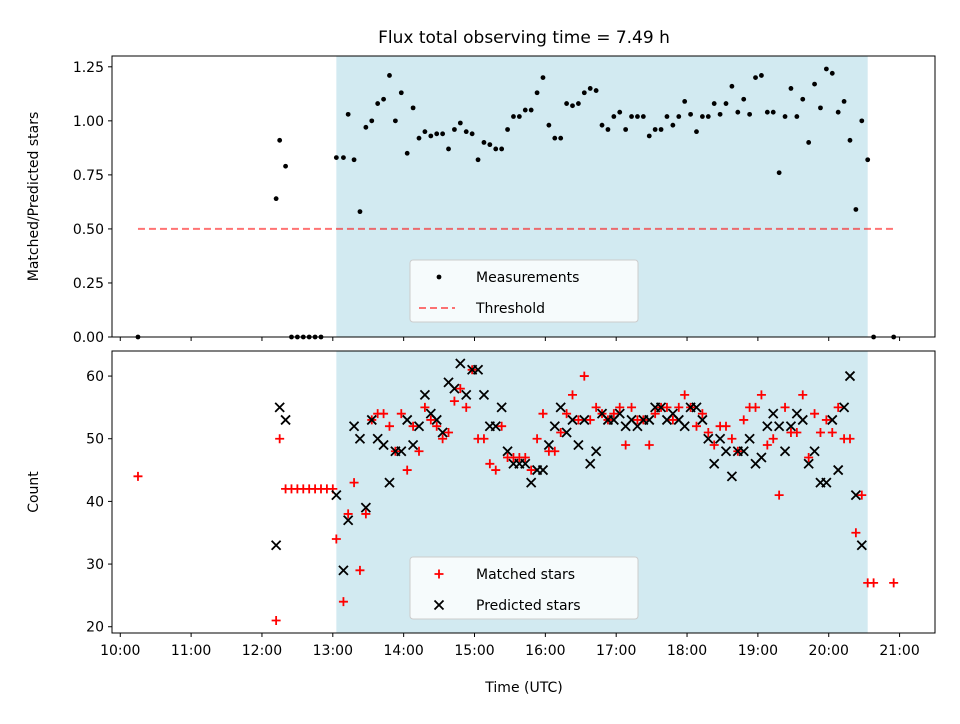 Image resolution: width=960 pixels, height=724 pixels. I want to click on x-tick-label: 11:00, so click(191, 651).